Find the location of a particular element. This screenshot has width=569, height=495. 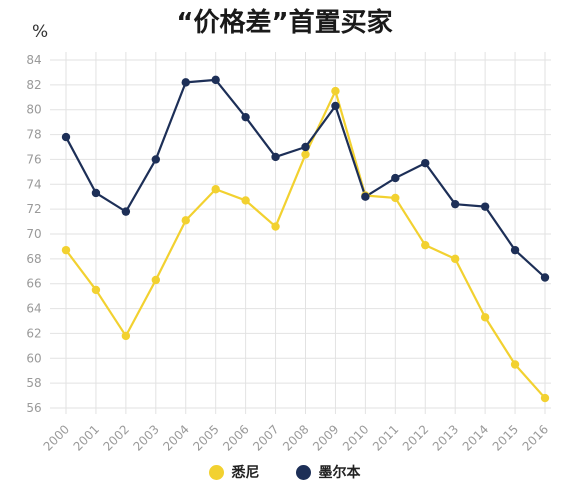

x-tick-label: 2015 is located at coordinates (505, 437).